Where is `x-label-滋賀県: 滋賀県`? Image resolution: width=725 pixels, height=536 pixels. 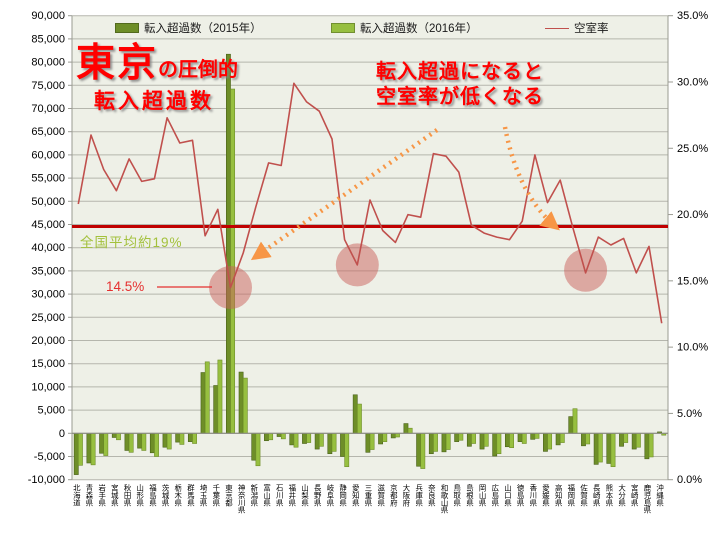
x-label-滋賀県: 滋賀県 is located at coordinates (381, 495).